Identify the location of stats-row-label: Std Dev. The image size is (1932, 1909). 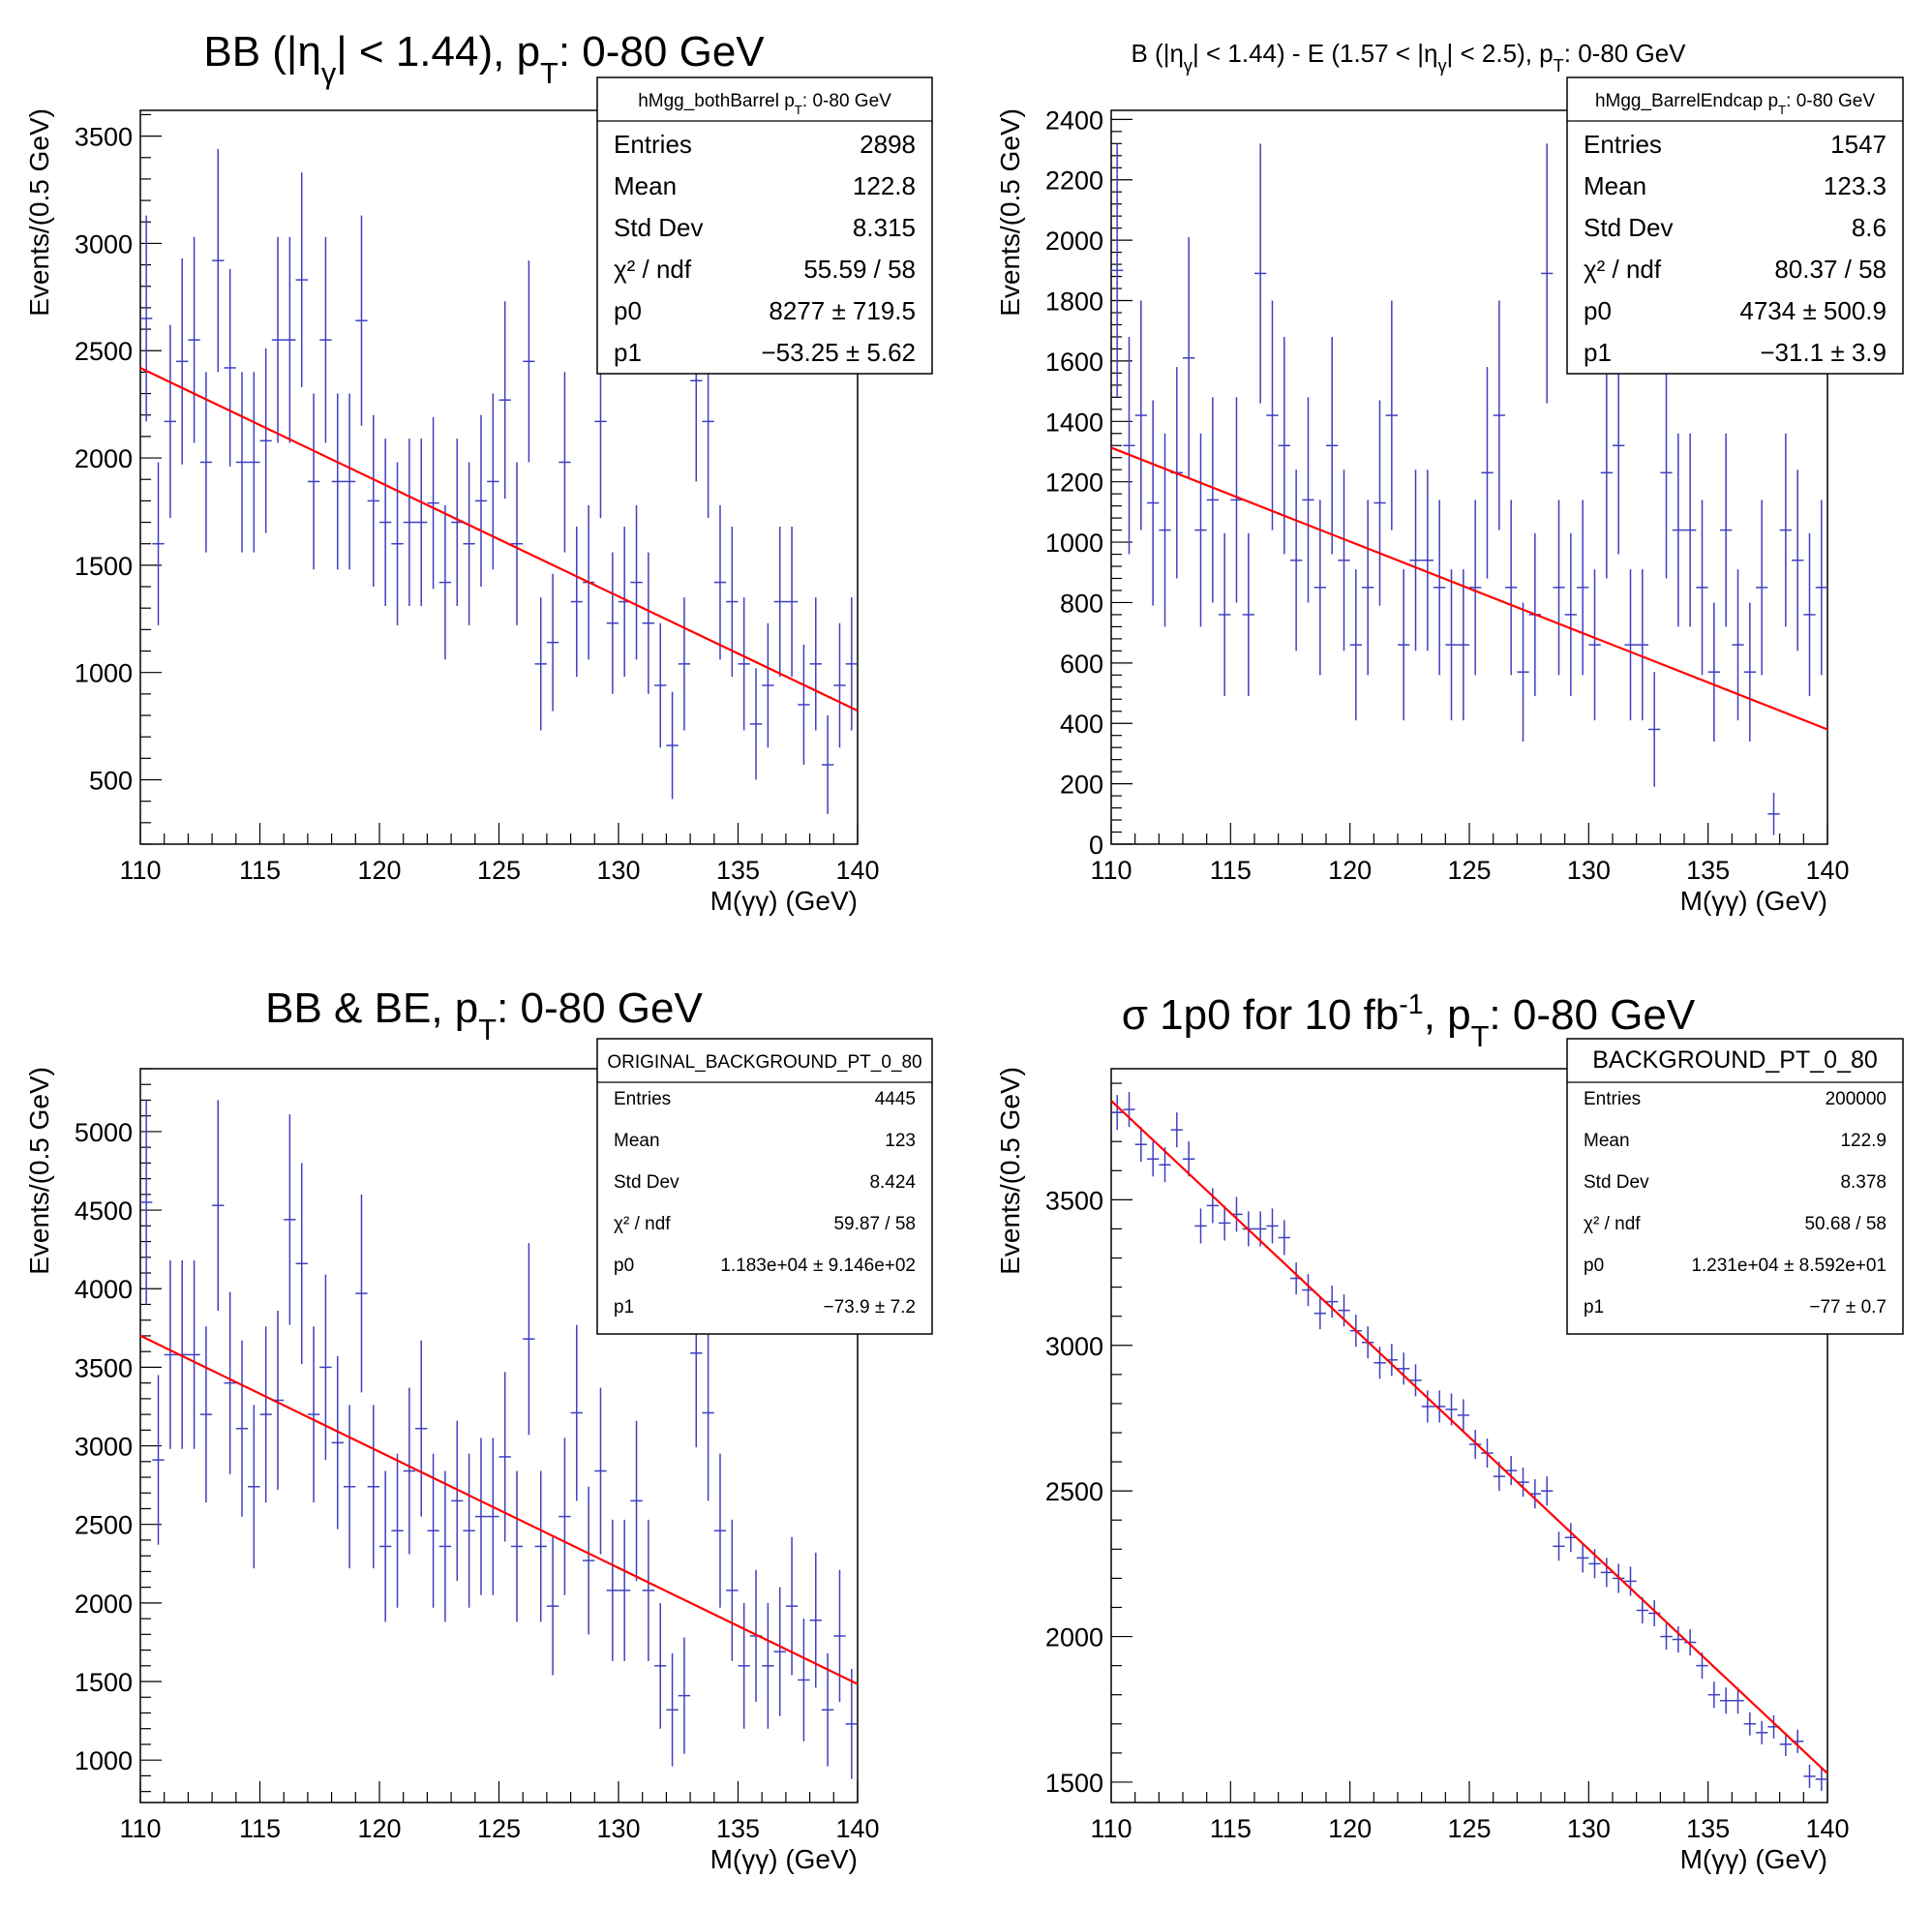
(1616, 1182).